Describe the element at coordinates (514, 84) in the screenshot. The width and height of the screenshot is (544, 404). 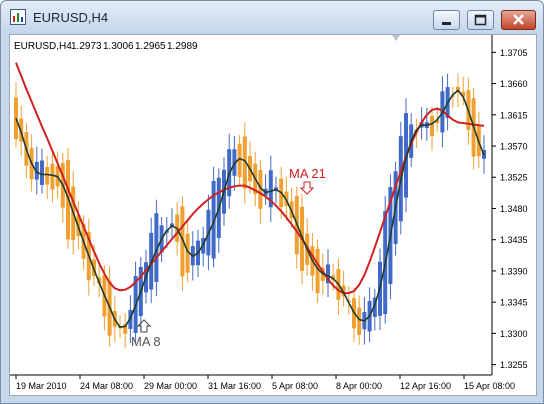
I see `price-tick-label: 1.3660` at that location.